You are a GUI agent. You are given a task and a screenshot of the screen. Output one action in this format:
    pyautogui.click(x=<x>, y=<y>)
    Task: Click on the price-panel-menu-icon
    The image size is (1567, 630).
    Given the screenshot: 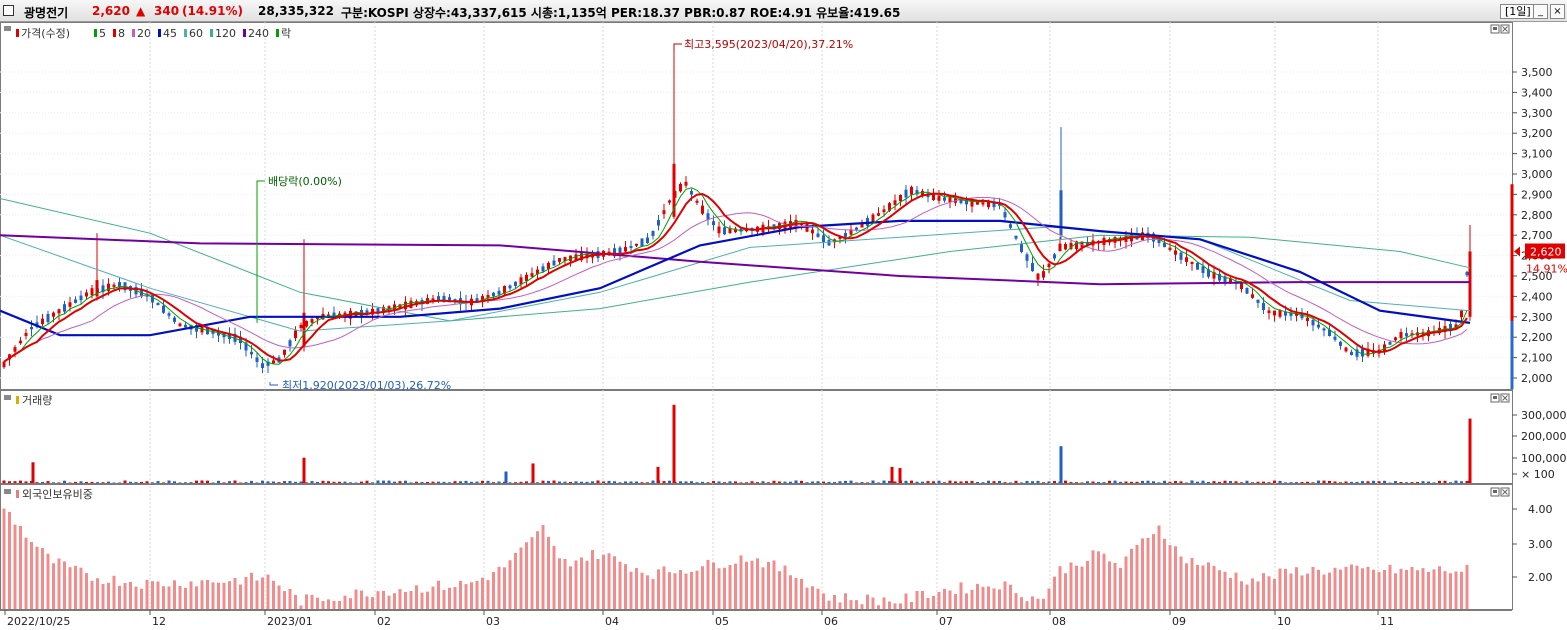 What is the action you would take?
    pyautogui.click(x=7, y=28)
    